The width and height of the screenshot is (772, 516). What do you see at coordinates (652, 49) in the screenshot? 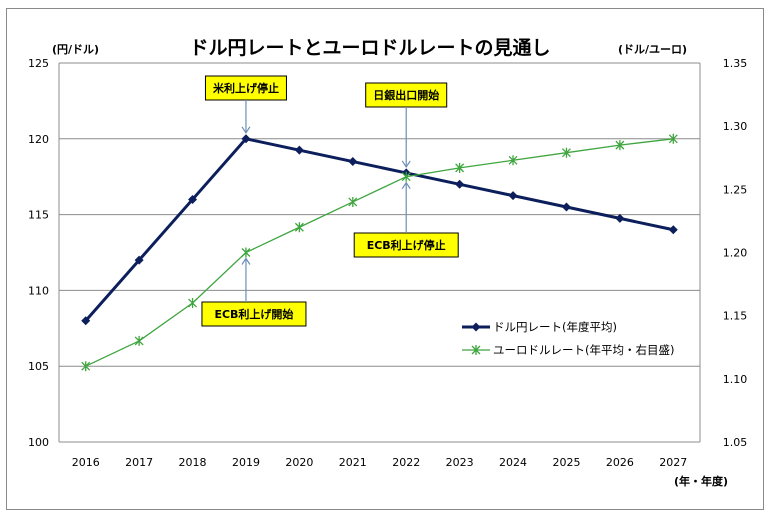
I see `right-axis-unit: (ドル/ユーロ)` at bounding box center [652, 49].